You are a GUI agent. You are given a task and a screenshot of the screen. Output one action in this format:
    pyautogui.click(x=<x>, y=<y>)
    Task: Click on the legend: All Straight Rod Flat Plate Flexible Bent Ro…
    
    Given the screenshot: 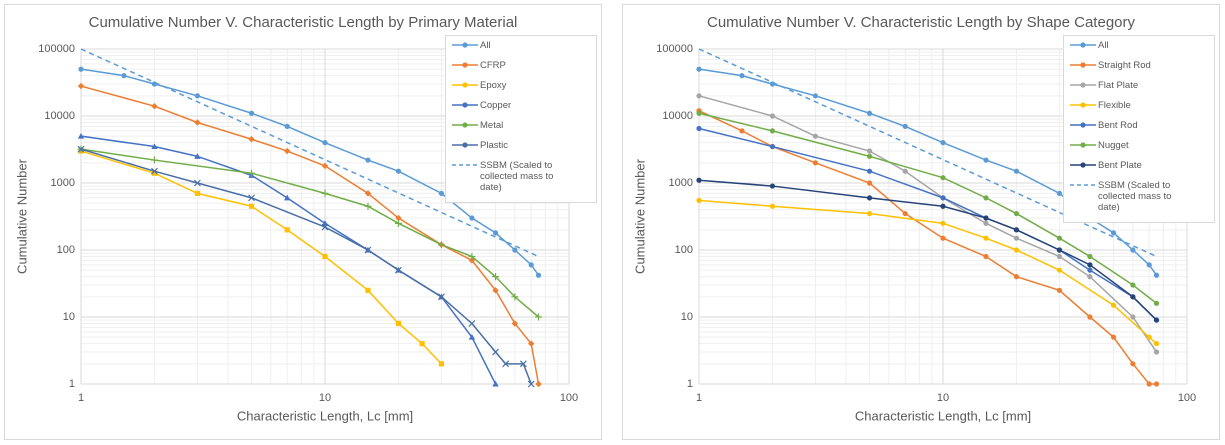 What is the action you would take?
    pyautogui.click(x=1139, y=129)
    